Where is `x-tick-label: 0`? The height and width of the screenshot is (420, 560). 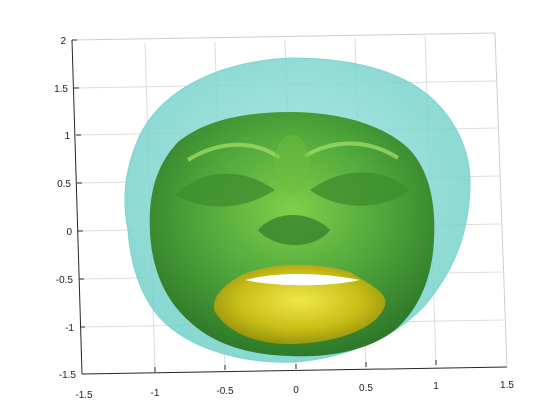 x-tick-label: 0 is located at coordinates (296, 390).